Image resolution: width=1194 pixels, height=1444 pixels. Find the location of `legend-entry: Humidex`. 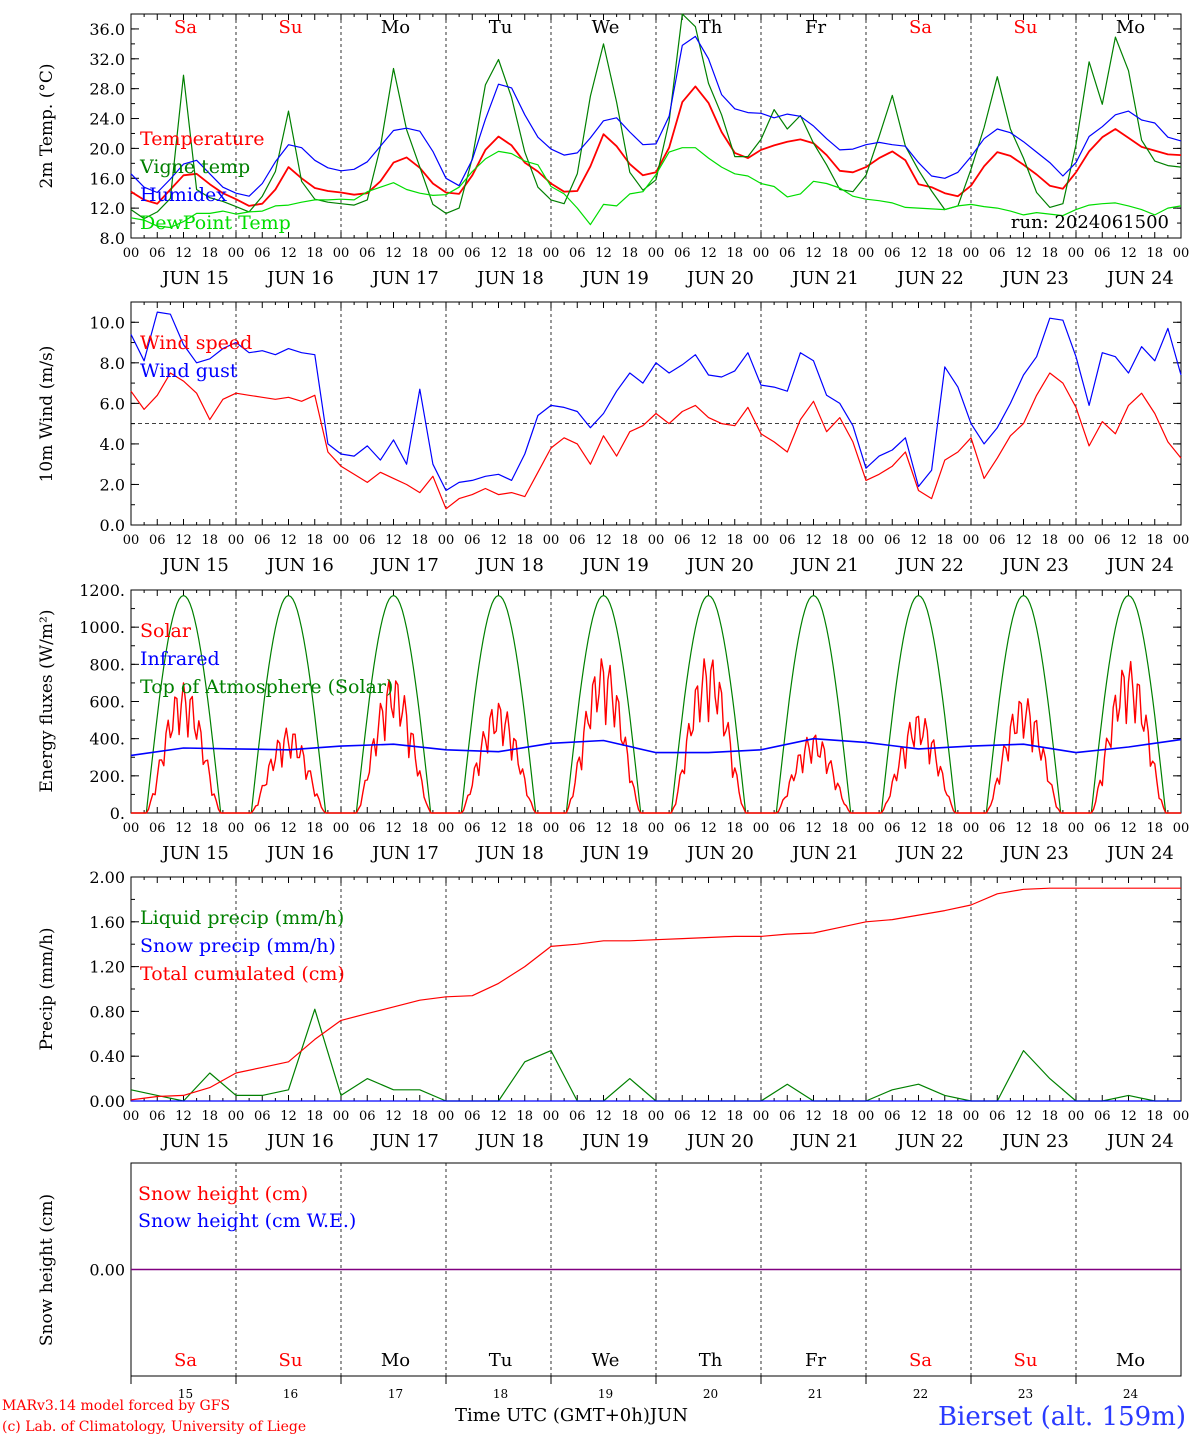

legend-entry: Humidex is located at coordinates (183, 195).